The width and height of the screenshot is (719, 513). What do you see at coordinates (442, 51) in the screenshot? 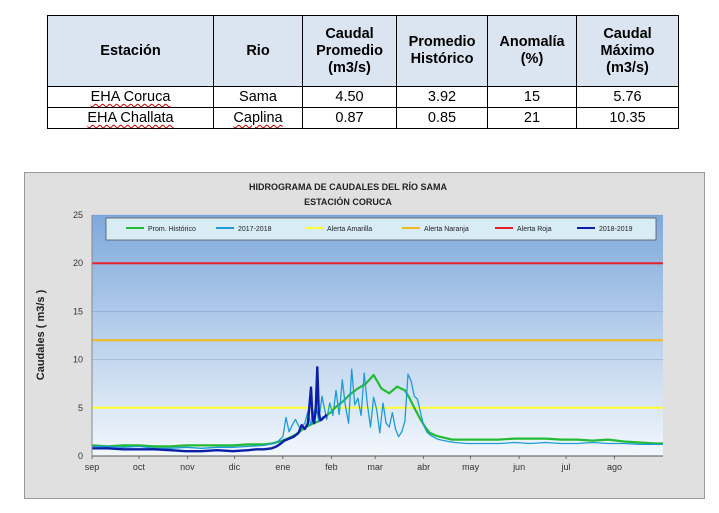
I see `header-promedio-historico: Promedio Histórico` at bounding box center [442, 51].